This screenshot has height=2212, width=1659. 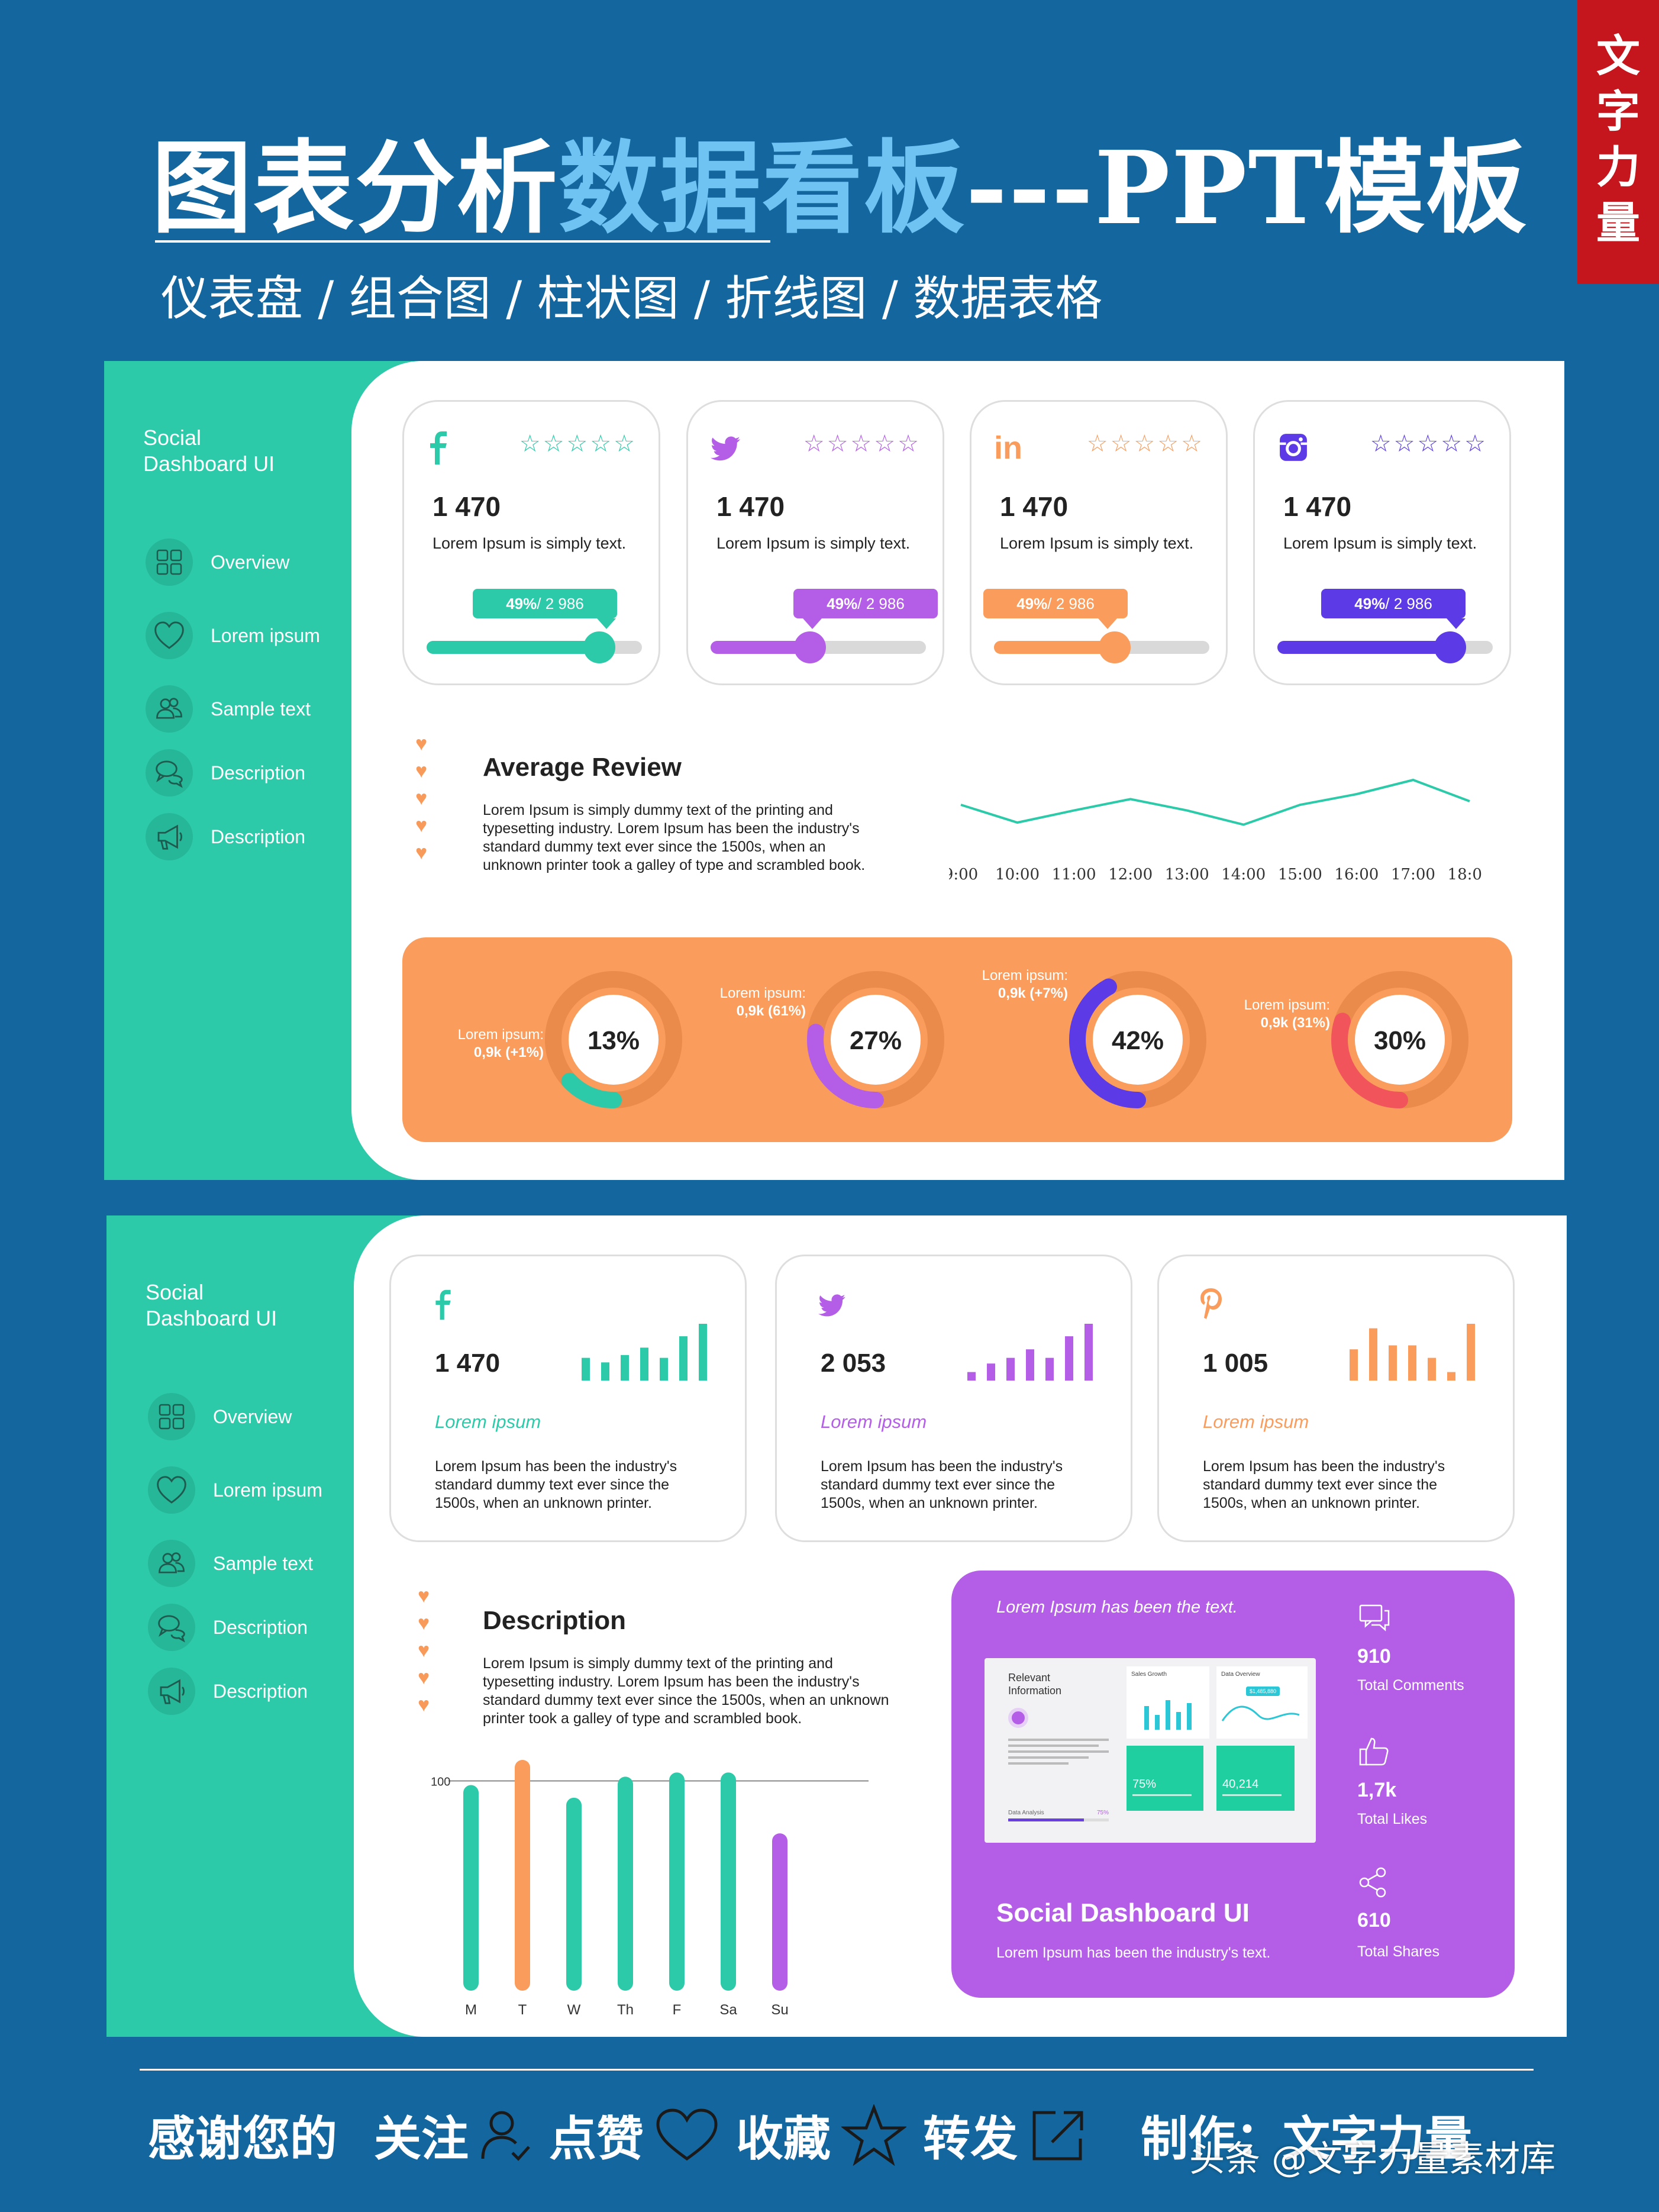 I want to click on footer-share: 转发, so click(x=970, y=2138).